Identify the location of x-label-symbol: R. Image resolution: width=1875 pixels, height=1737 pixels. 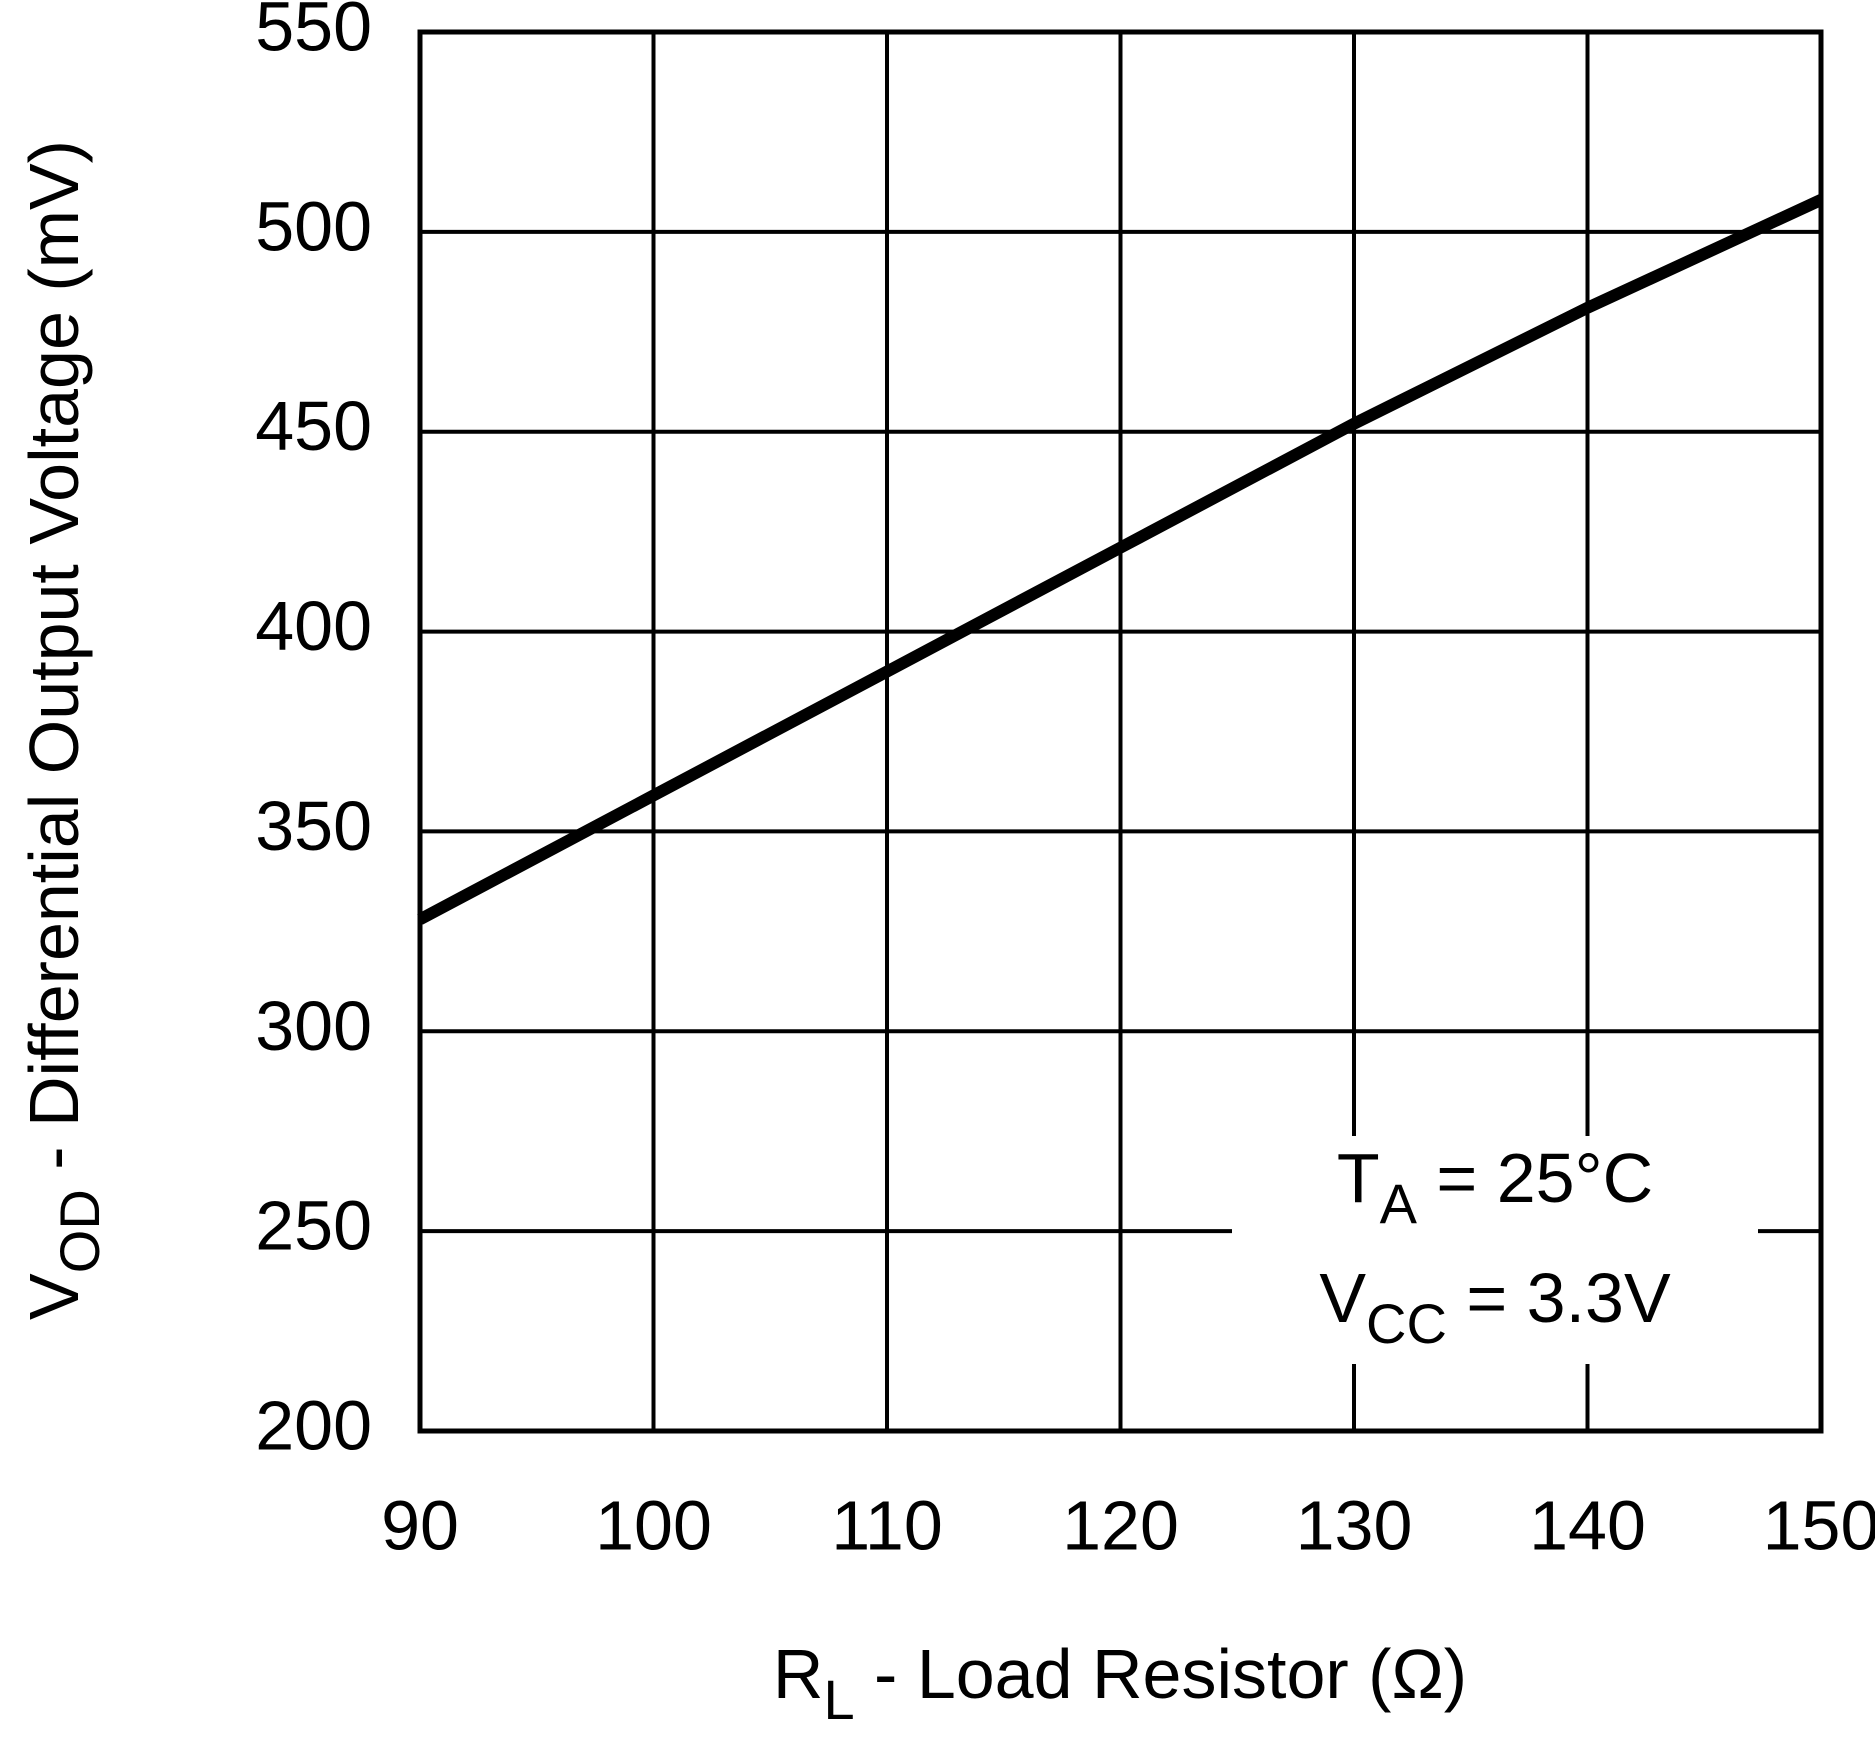
(798, 1674).